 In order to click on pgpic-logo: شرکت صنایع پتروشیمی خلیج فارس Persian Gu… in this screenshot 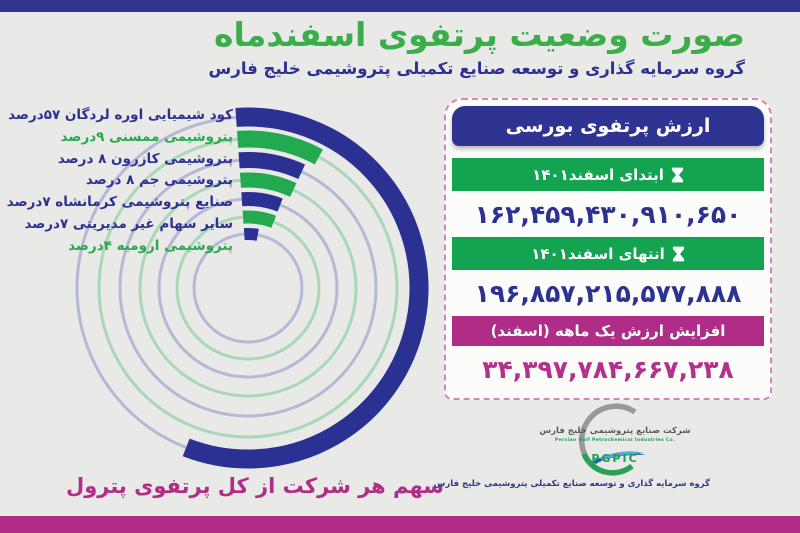, I will do `click(571, 443)`.